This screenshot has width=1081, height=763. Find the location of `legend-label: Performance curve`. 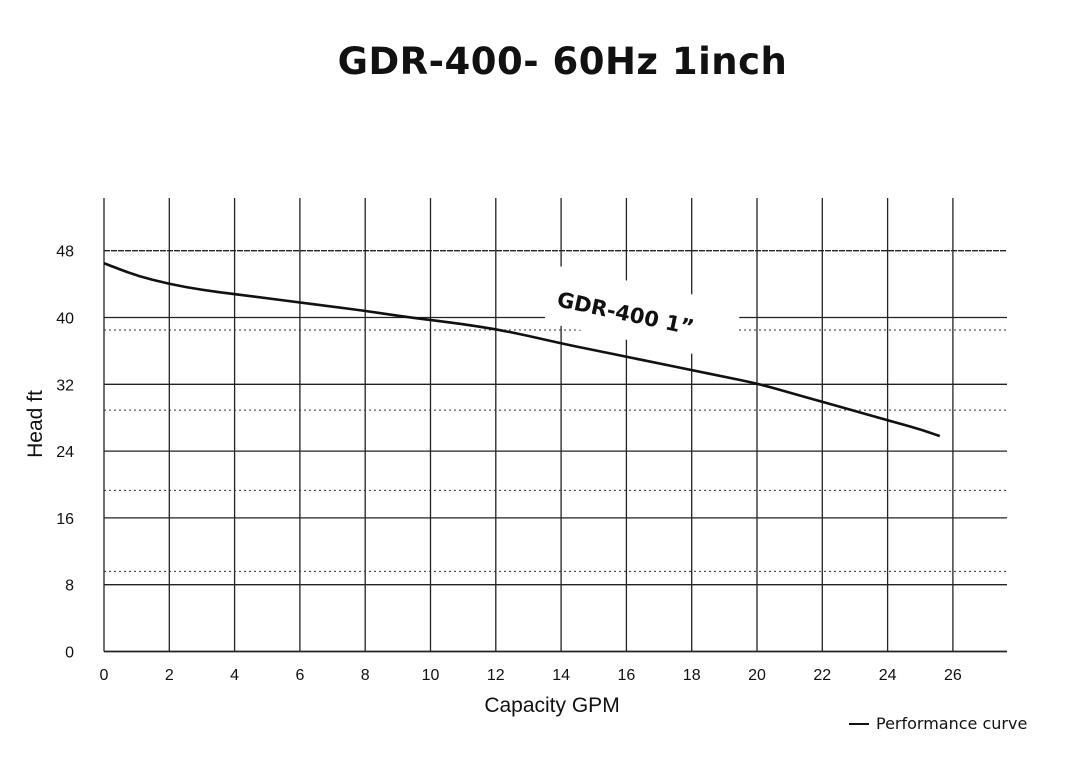

legend-label: Performance curve is located at coordinates (952, 723).